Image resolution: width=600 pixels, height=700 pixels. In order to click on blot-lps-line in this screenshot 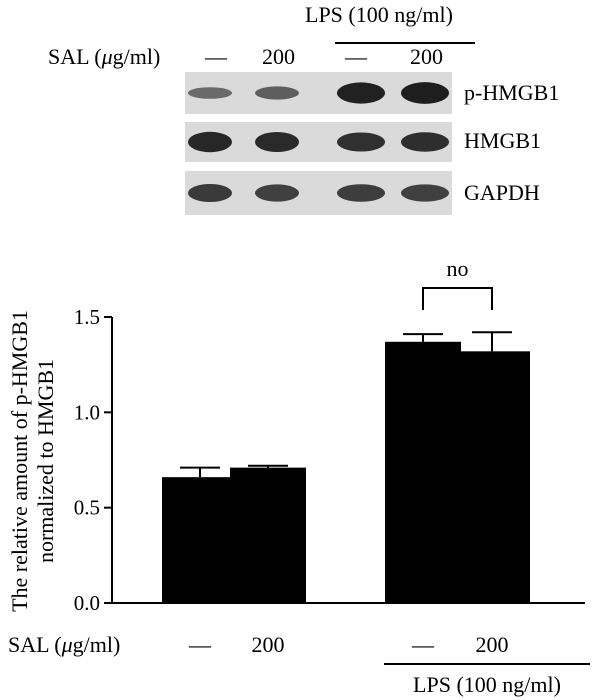, I will do `click(405, 43)`.